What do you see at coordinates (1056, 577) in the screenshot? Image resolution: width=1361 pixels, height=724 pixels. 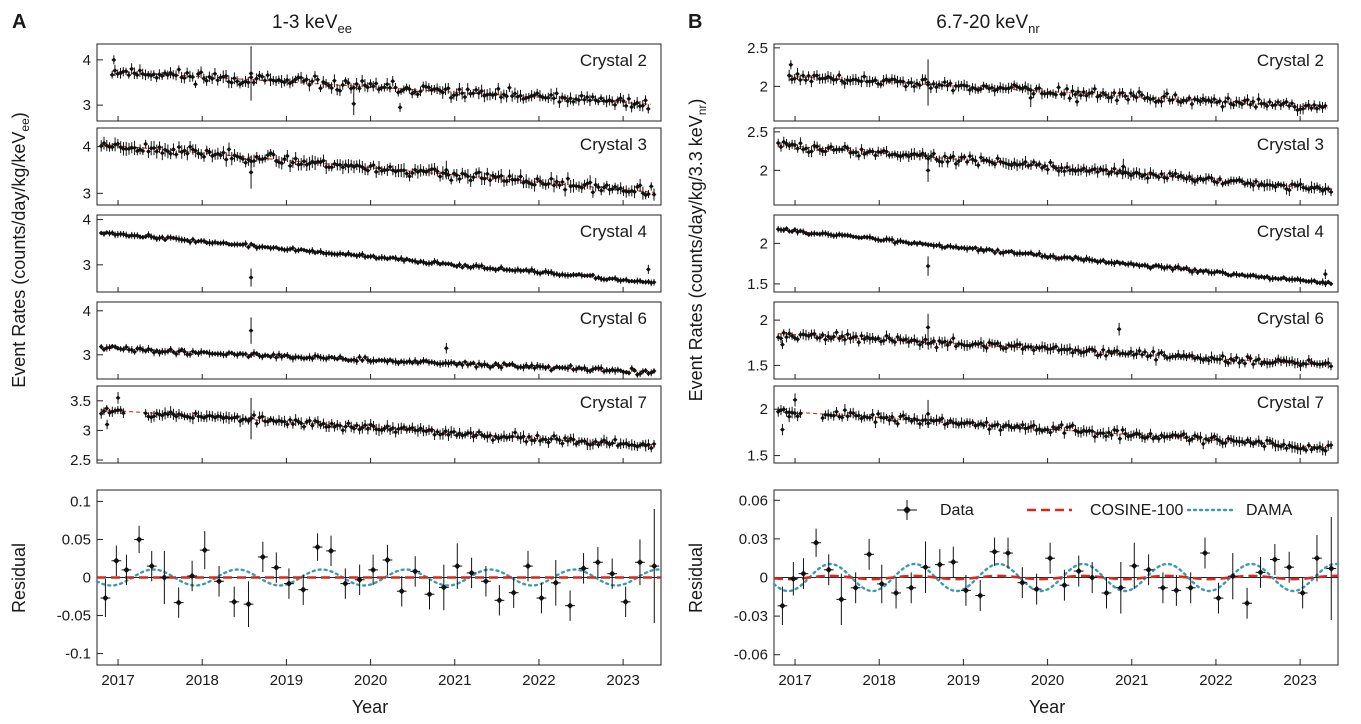 I see `cosine-curve-residual-b` at bounding box center [1056, 577].